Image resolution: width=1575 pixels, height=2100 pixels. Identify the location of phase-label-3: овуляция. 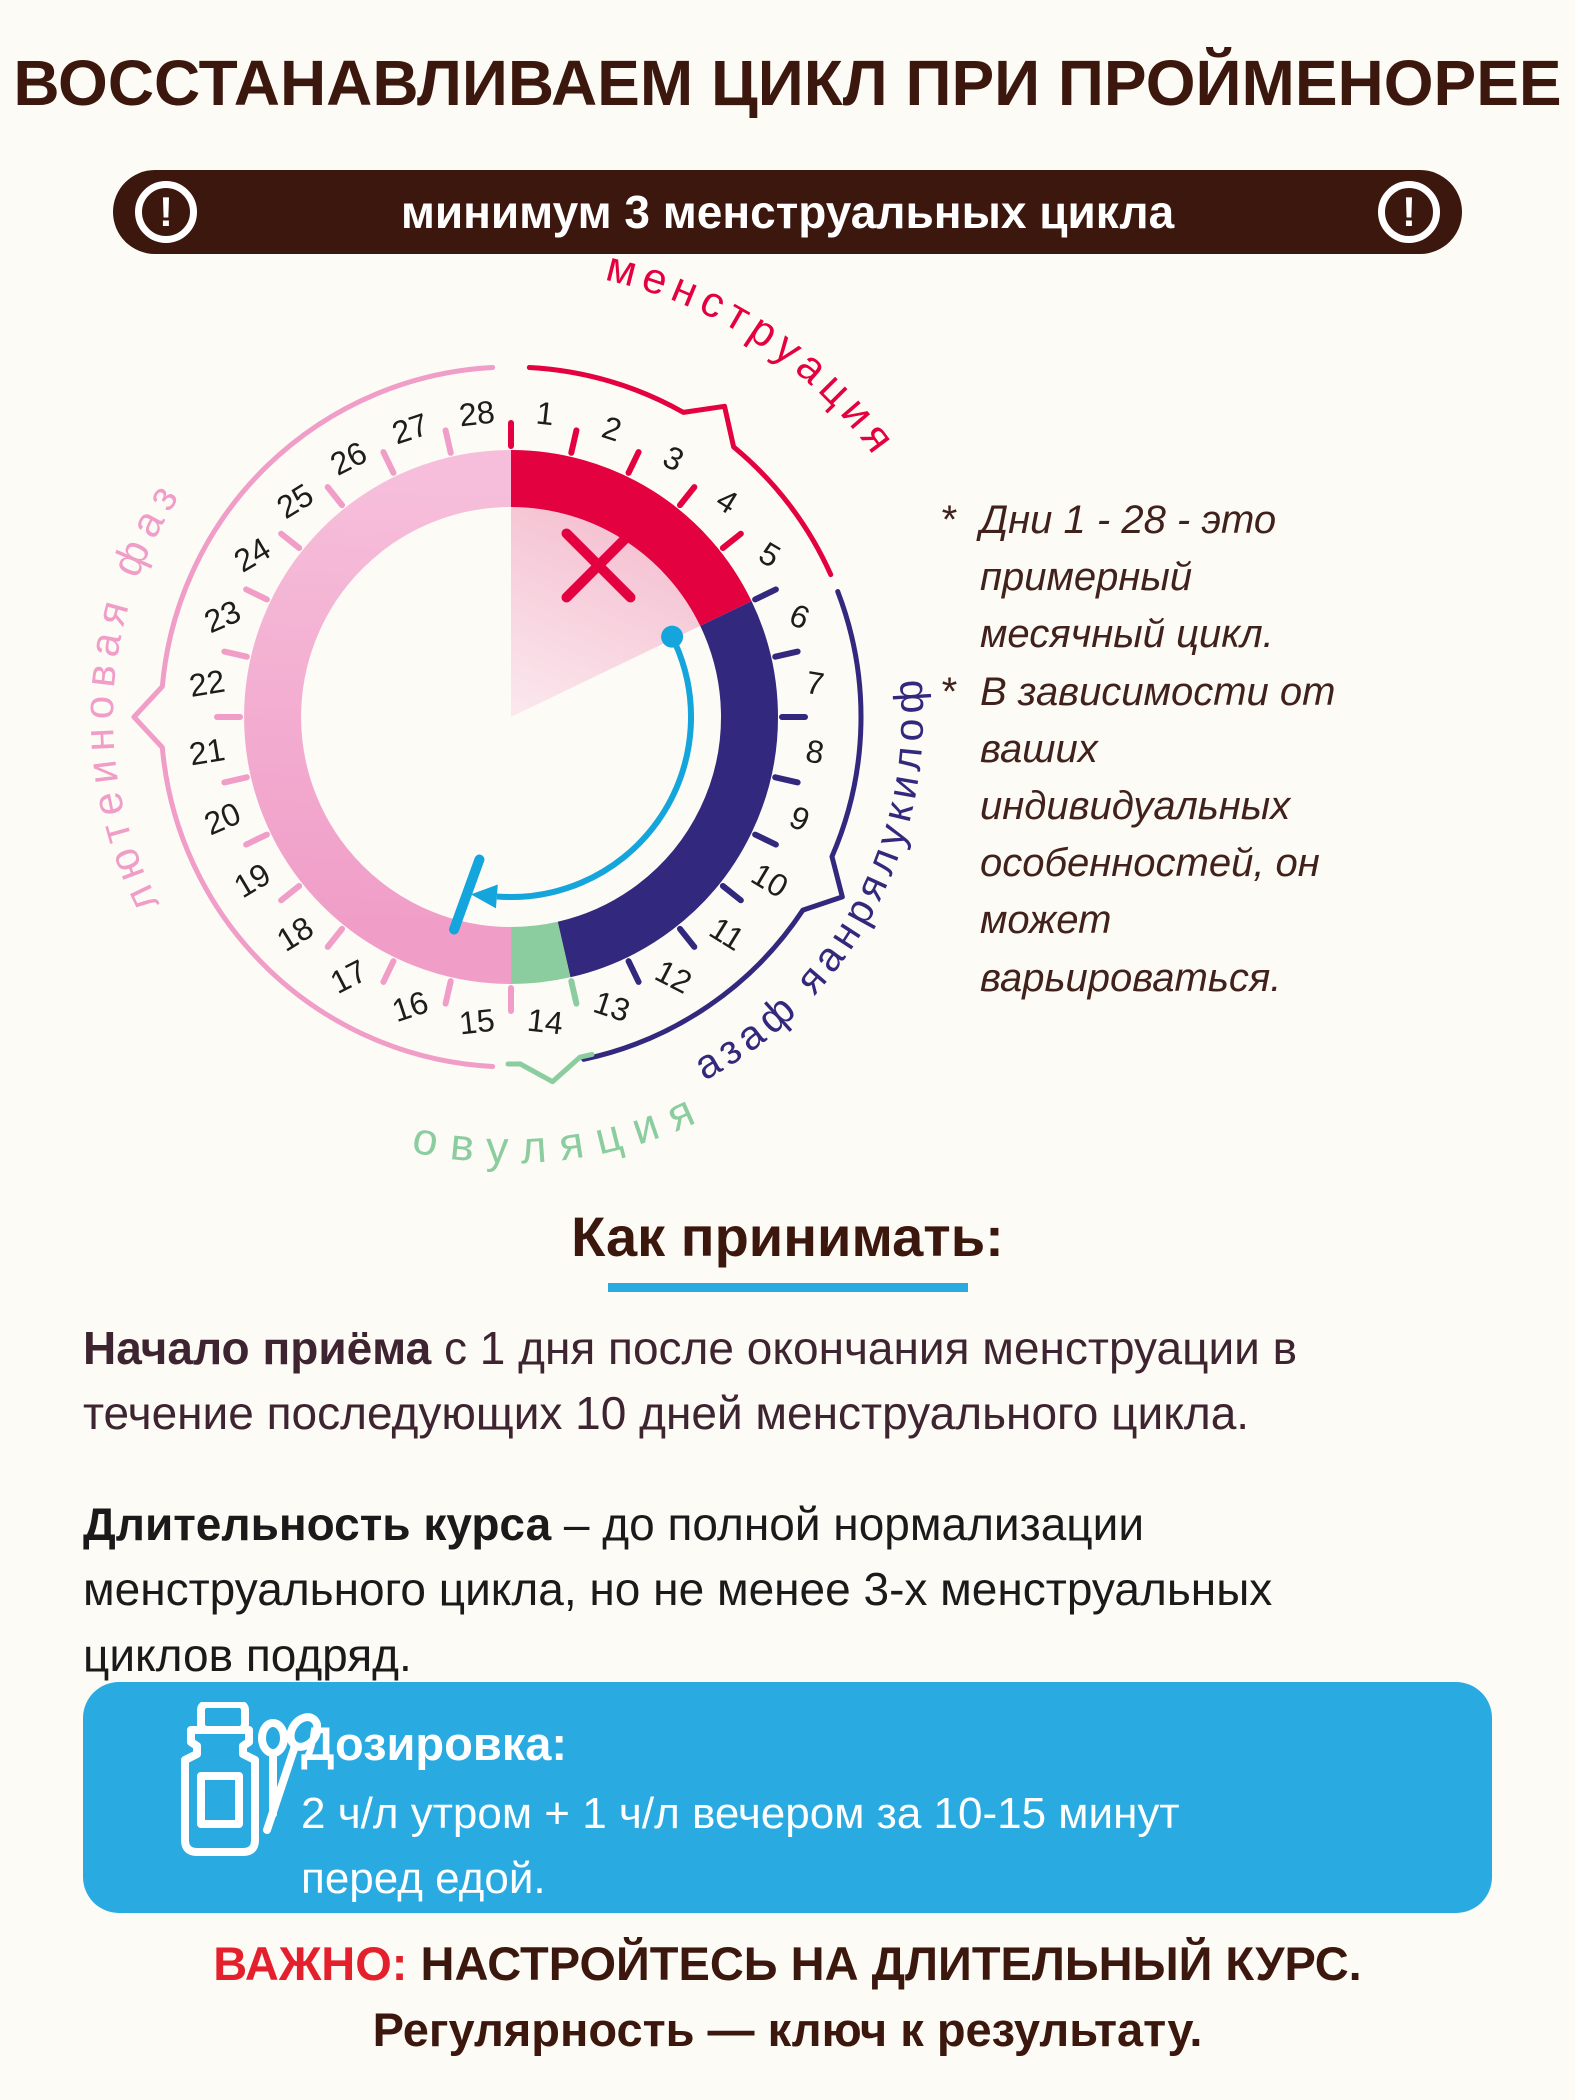
(562, 1126).